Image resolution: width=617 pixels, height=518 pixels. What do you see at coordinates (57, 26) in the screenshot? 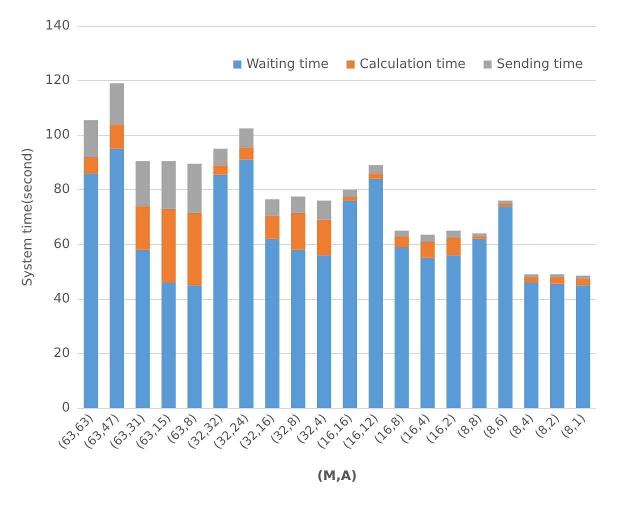
I see `y-tick-label: 140` at bounding box center [57, 26].